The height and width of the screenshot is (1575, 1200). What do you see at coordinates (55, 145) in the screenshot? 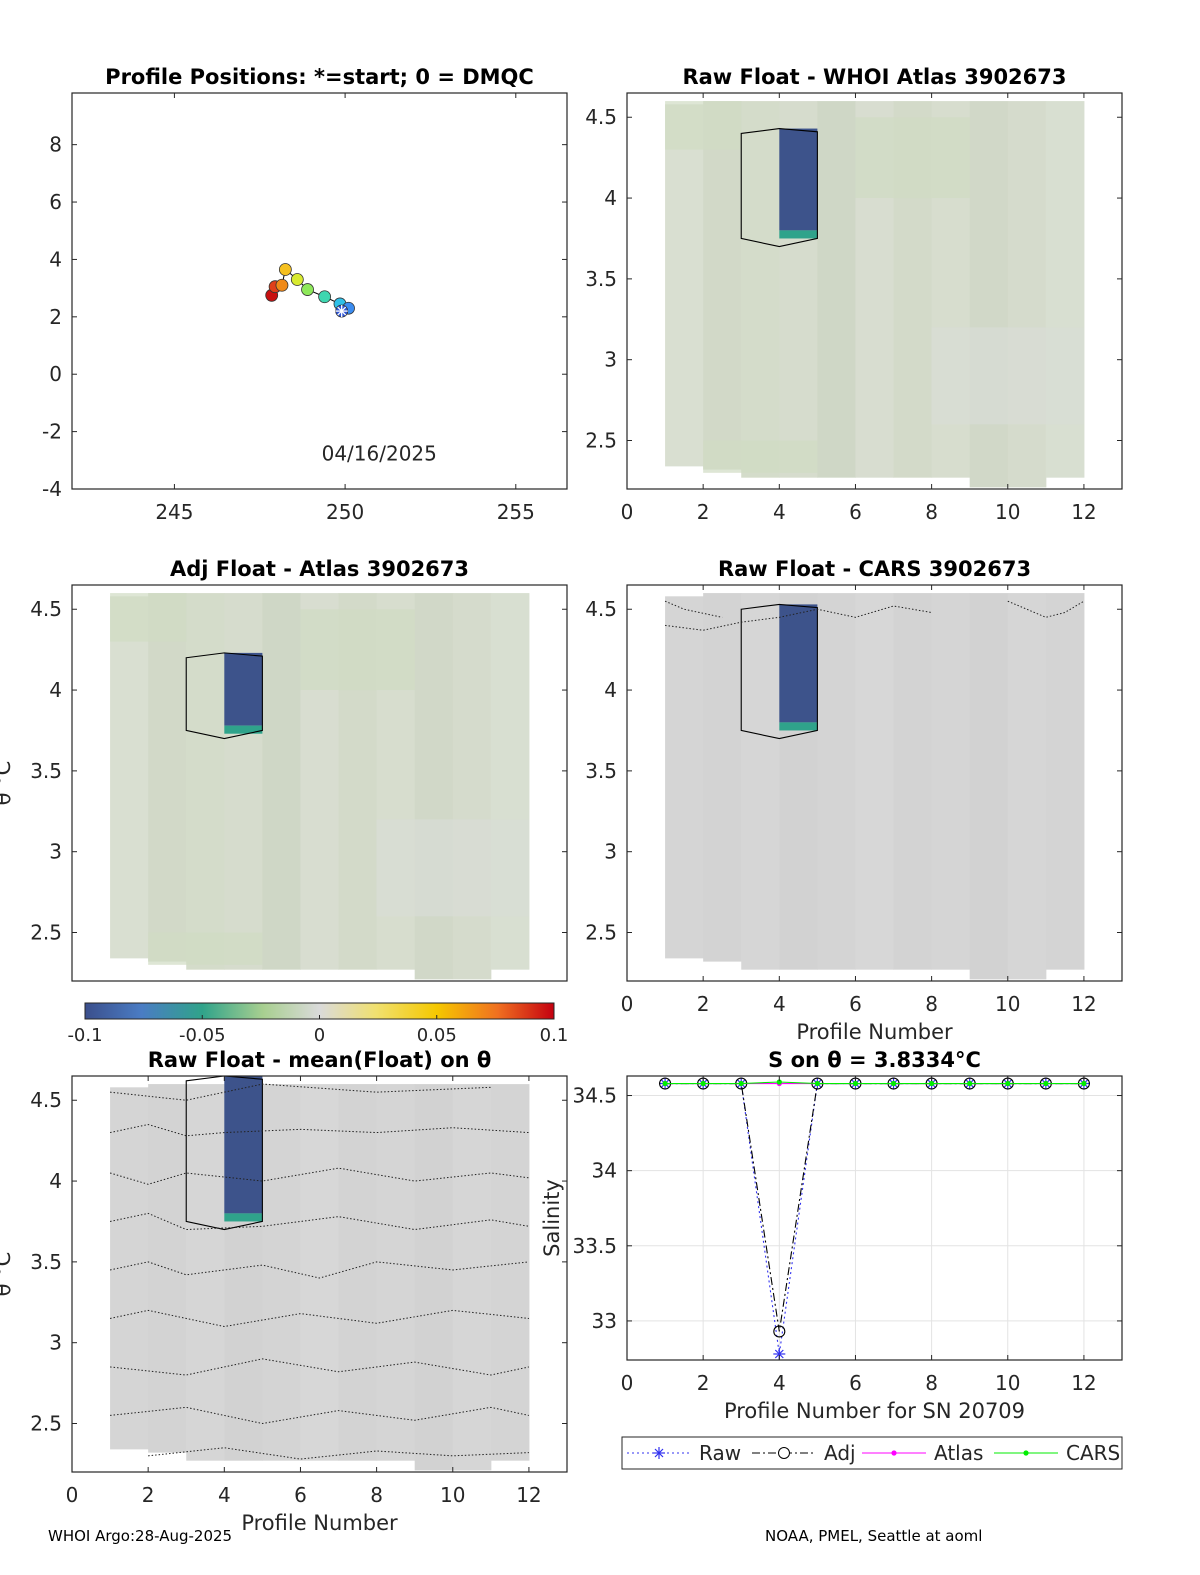
I see `y-tick-label: 8` at bounding box center [55, 145].